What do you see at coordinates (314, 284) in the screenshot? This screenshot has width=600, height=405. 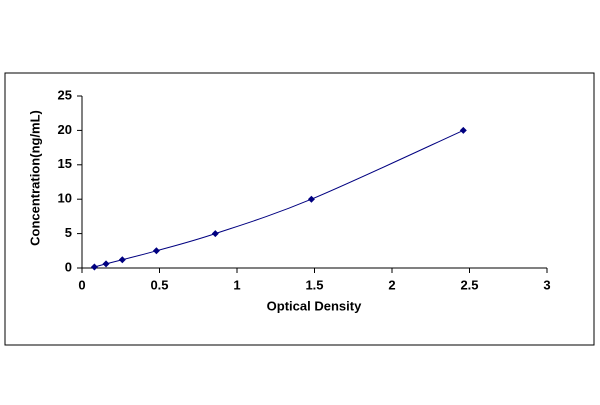 I see `x-tick-label: 1.5` at bounding box center [314, 284].